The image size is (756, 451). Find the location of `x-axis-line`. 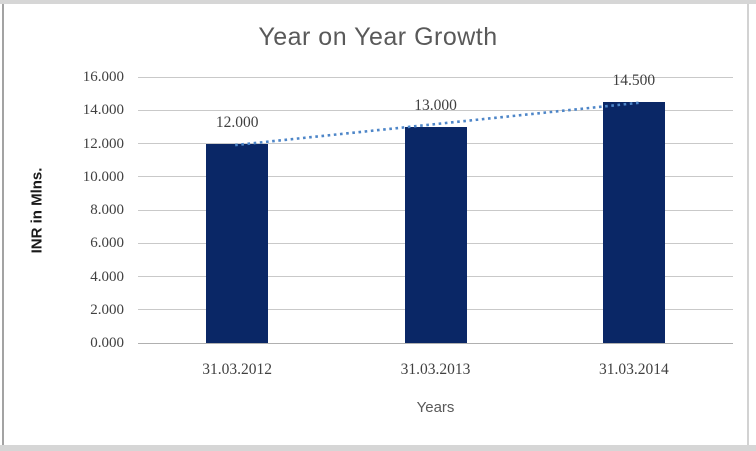

x-axis-line is located at coordinates (435, 343).